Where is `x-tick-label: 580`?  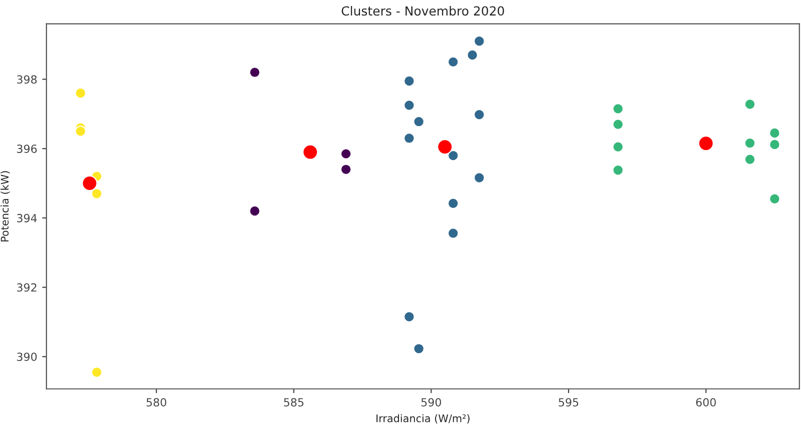
x-tick-label: 580 is located at coordinates (156, 402).